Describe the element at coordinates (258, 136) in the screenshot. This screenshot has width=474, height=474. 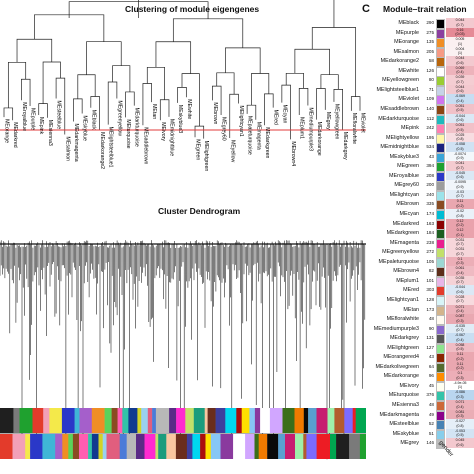
I see `leaf-label: MEmagenta` at that location.